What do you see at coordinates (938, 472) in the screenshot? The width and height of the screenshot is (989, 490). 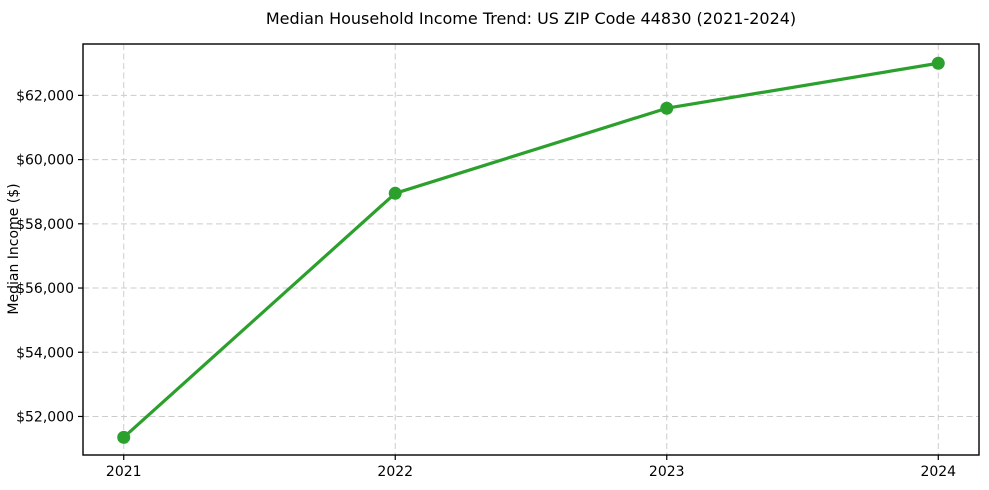 I see `x-tick-label: 2024` at bounding box center [938, 472].